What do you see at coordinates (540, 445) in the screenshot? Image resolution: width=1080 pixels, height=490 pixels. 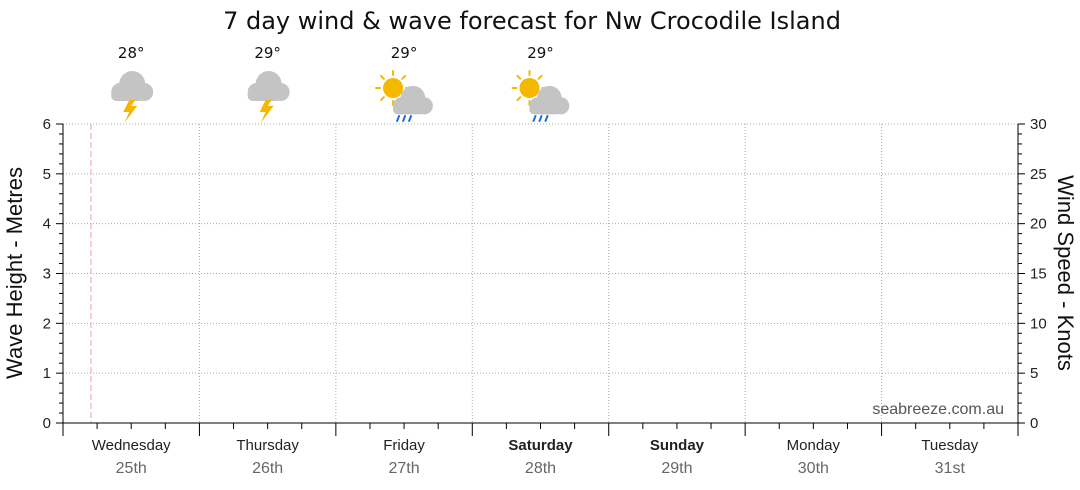 I see `day-label: Saturday` at bounding box center [540, 445].